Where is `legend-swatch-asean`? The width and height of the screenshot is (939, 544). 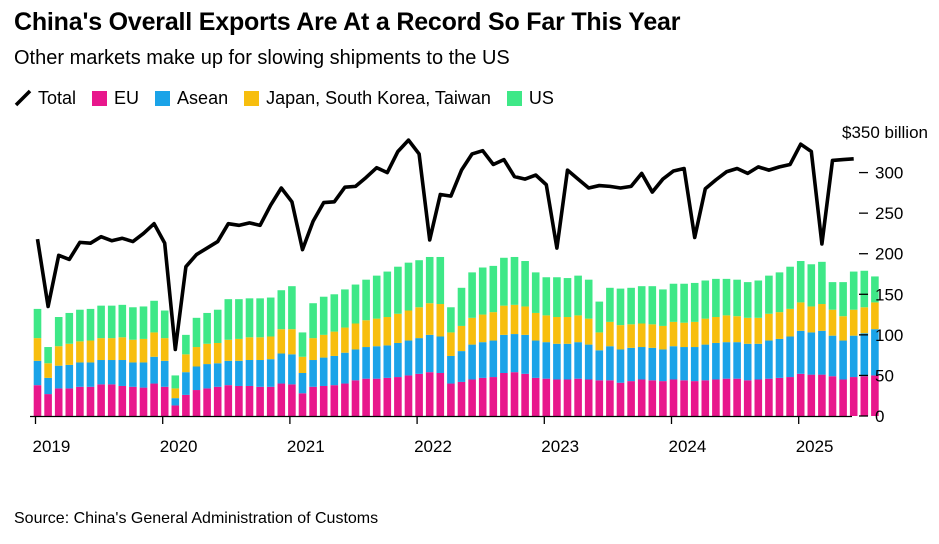
legend-swatch-asean is located at coordinates (163, 98).